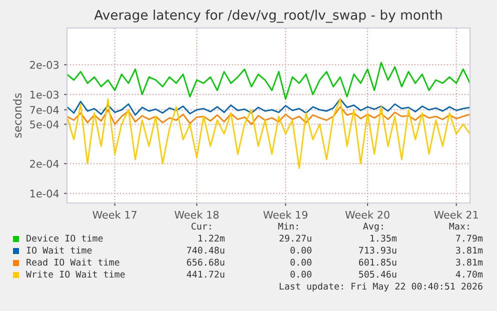 The image size is (497, 311). I want to click on text: 656.68u, so click(205, 262).